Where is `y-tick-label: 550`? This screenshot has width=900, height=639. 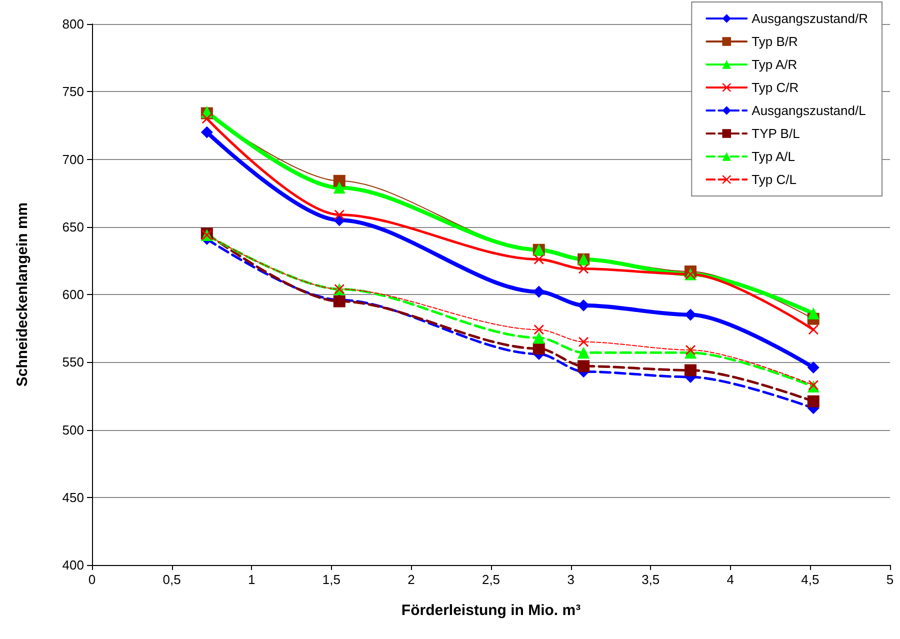
y-tick-label: 550 is located at coordinates (73, 362).